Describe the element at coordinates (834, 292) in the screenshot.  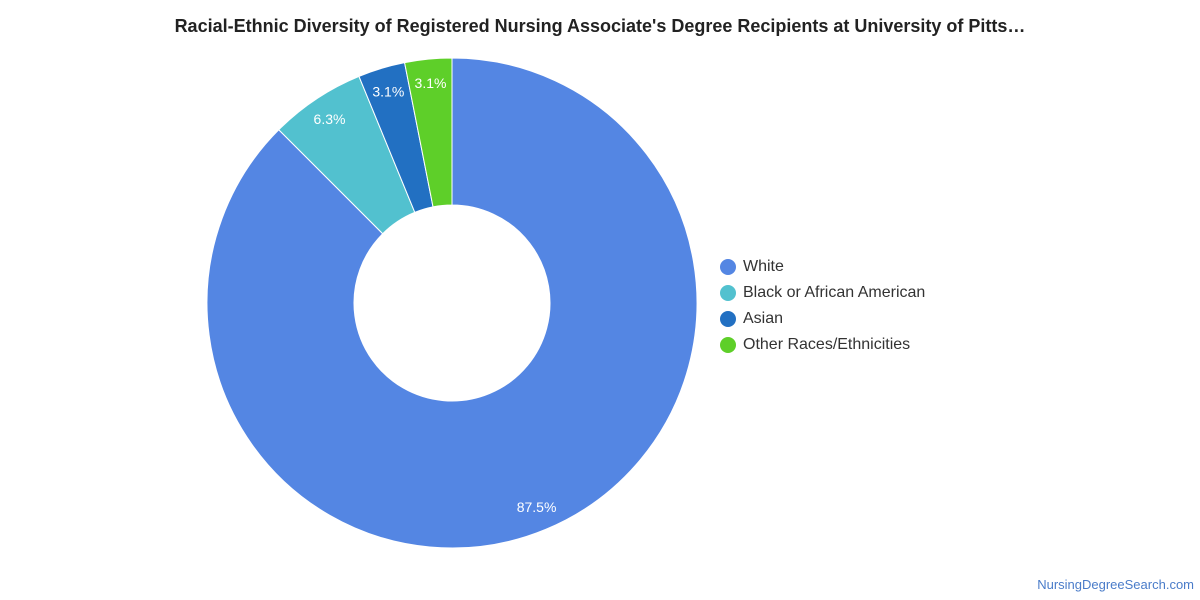
I see `legend-label: Black or African American` at that location.